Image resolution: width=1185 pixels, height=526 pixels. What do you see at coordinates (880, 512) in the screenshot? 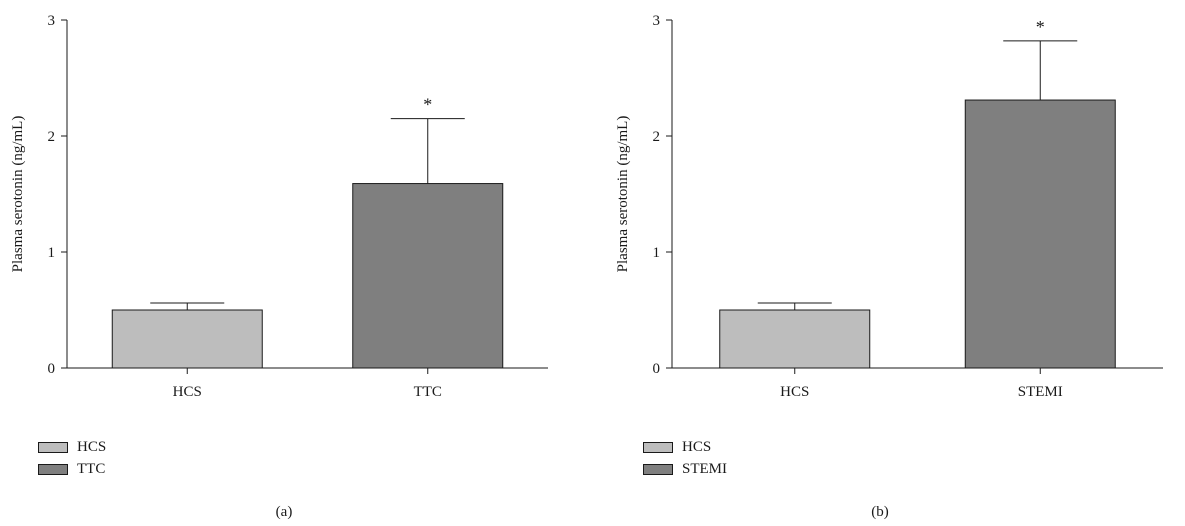
I see `panel-label: (b)` at bounding box center [880, 512].